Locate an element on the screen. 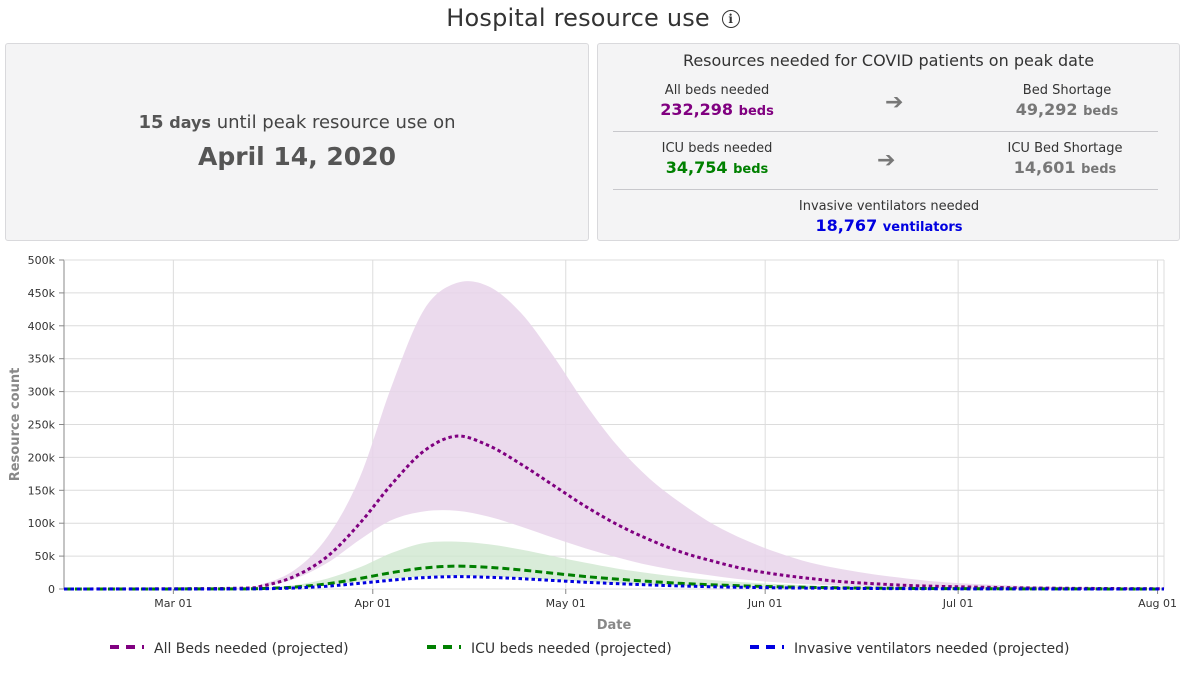  y-tick-label: 400k is located at coordinates (42, 326).